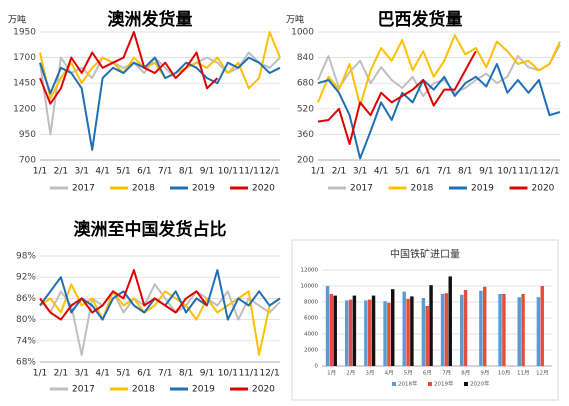 The image size is (569, 406). Describe the element at coordinates (24, 84) in the screenshot. I see `y-tick-label: 1450` at that location.